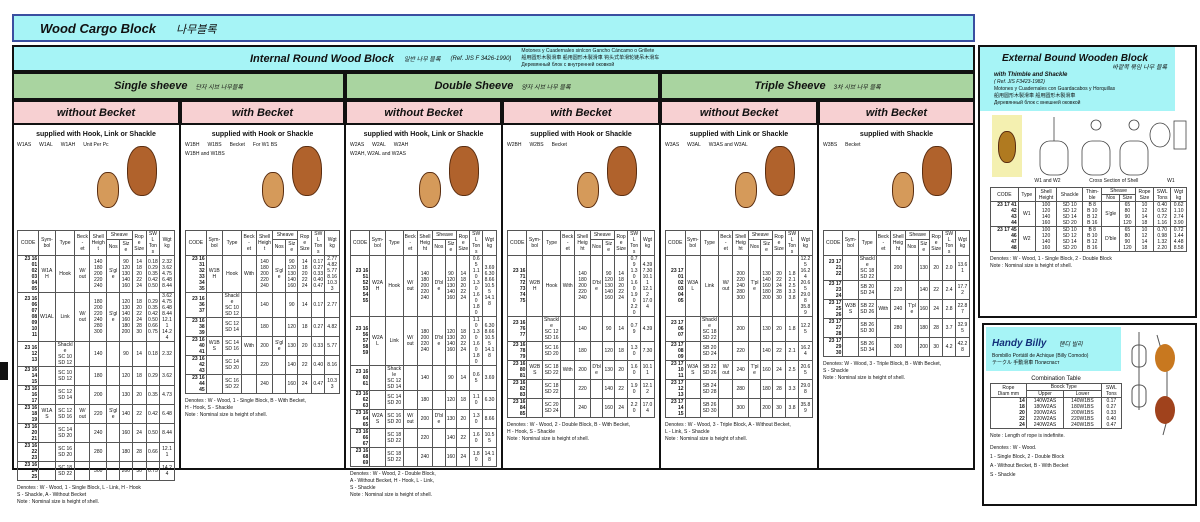 This screenshot has width=1200, height=522. Describe the element at coordinates (322, 58) in the screenshot. I see `internal-title: Internal Round Wood Block` at that location.